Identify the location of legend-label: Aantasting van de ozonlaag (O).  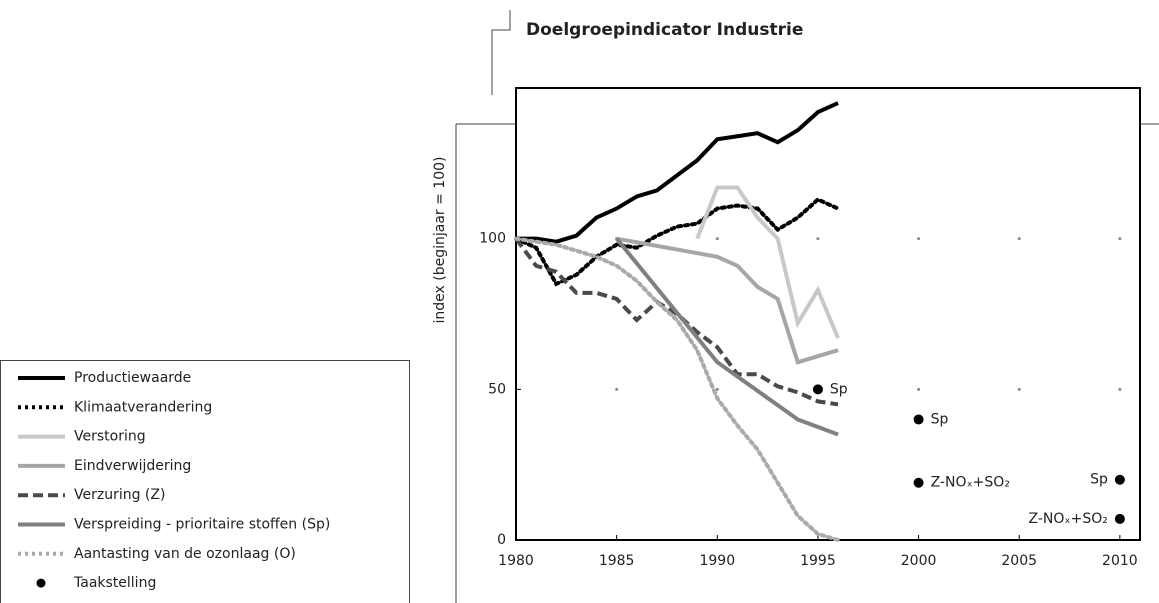
(185, 554).